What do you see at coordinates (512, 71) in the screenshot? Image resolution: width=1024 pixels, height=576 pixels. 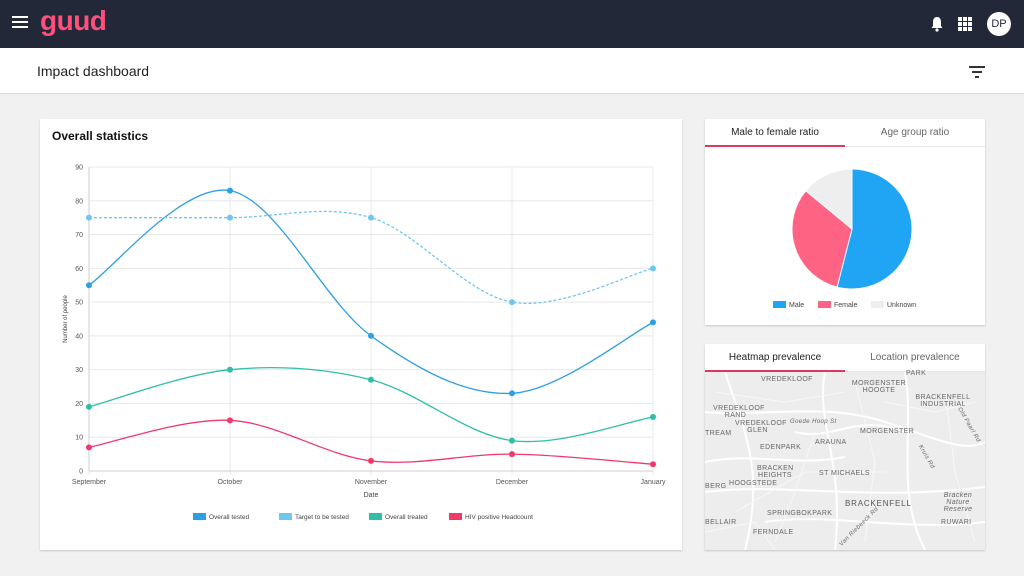 I see `page-header: Impact dashboard` at bounding box center [512, 71].